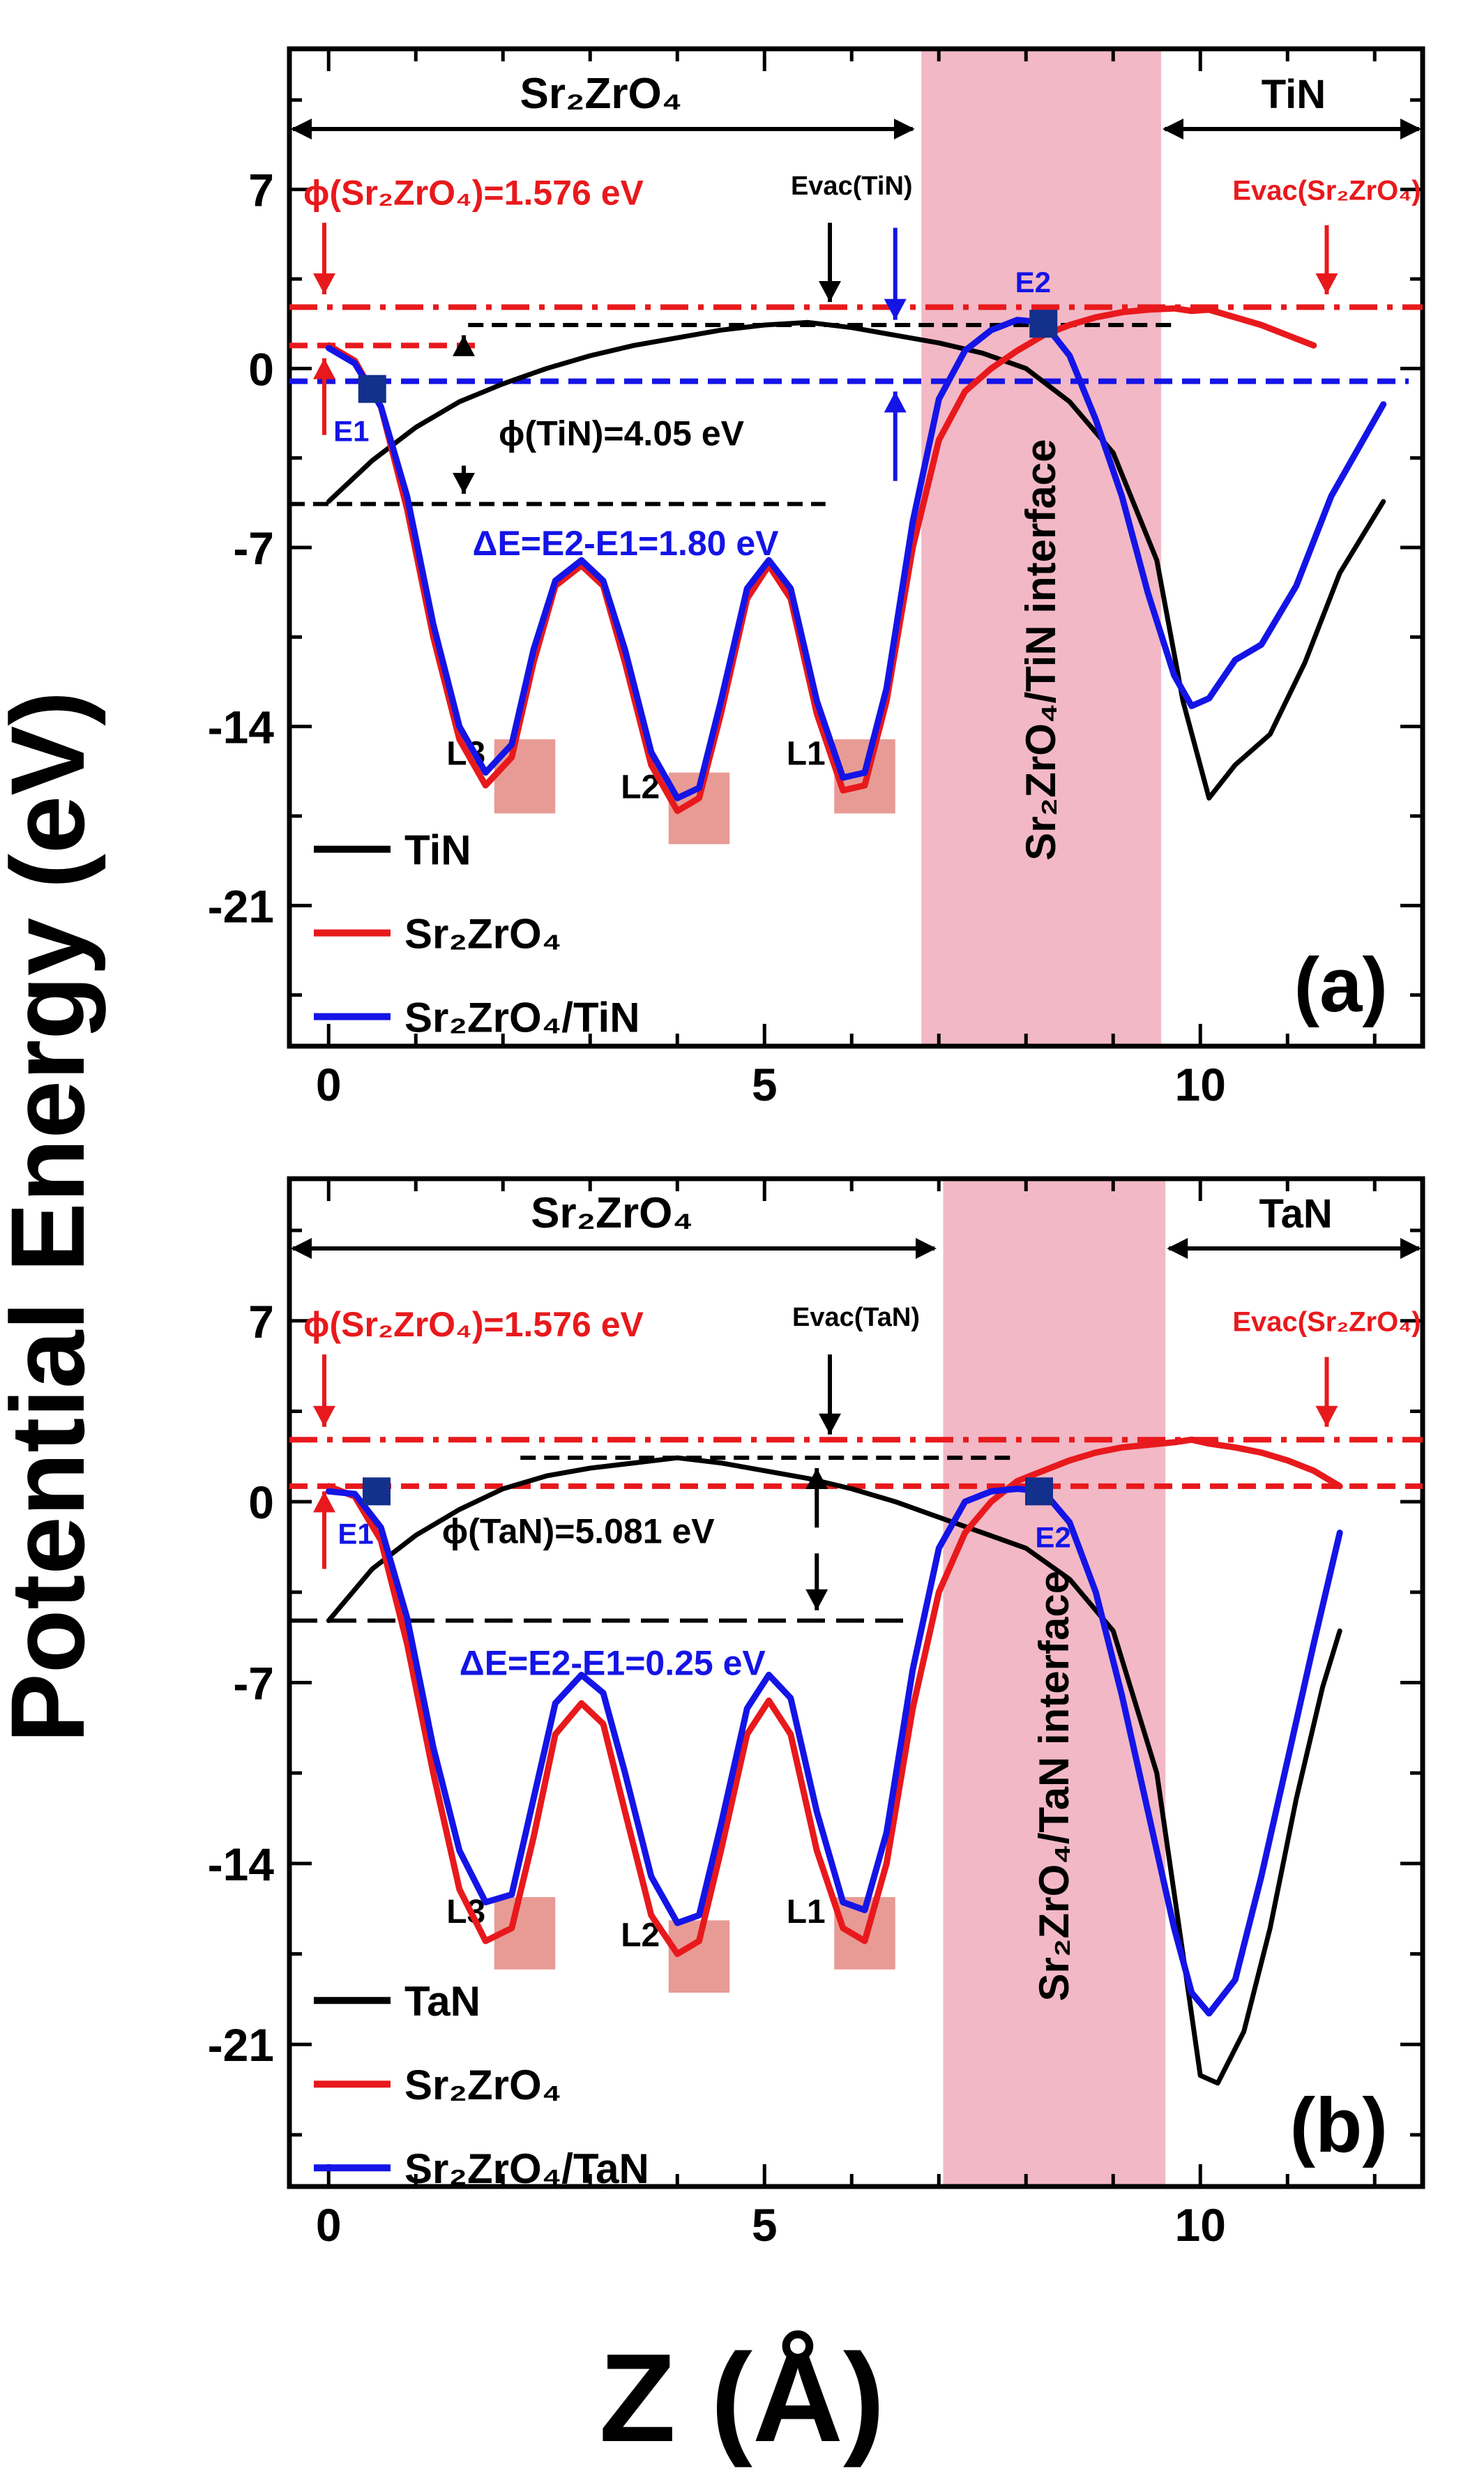  Describe the element at coordinates (579, 1530) in the screenshot. I see `phi-metal-annotation: ϕ(TaN)=5.081 eV` at that location.